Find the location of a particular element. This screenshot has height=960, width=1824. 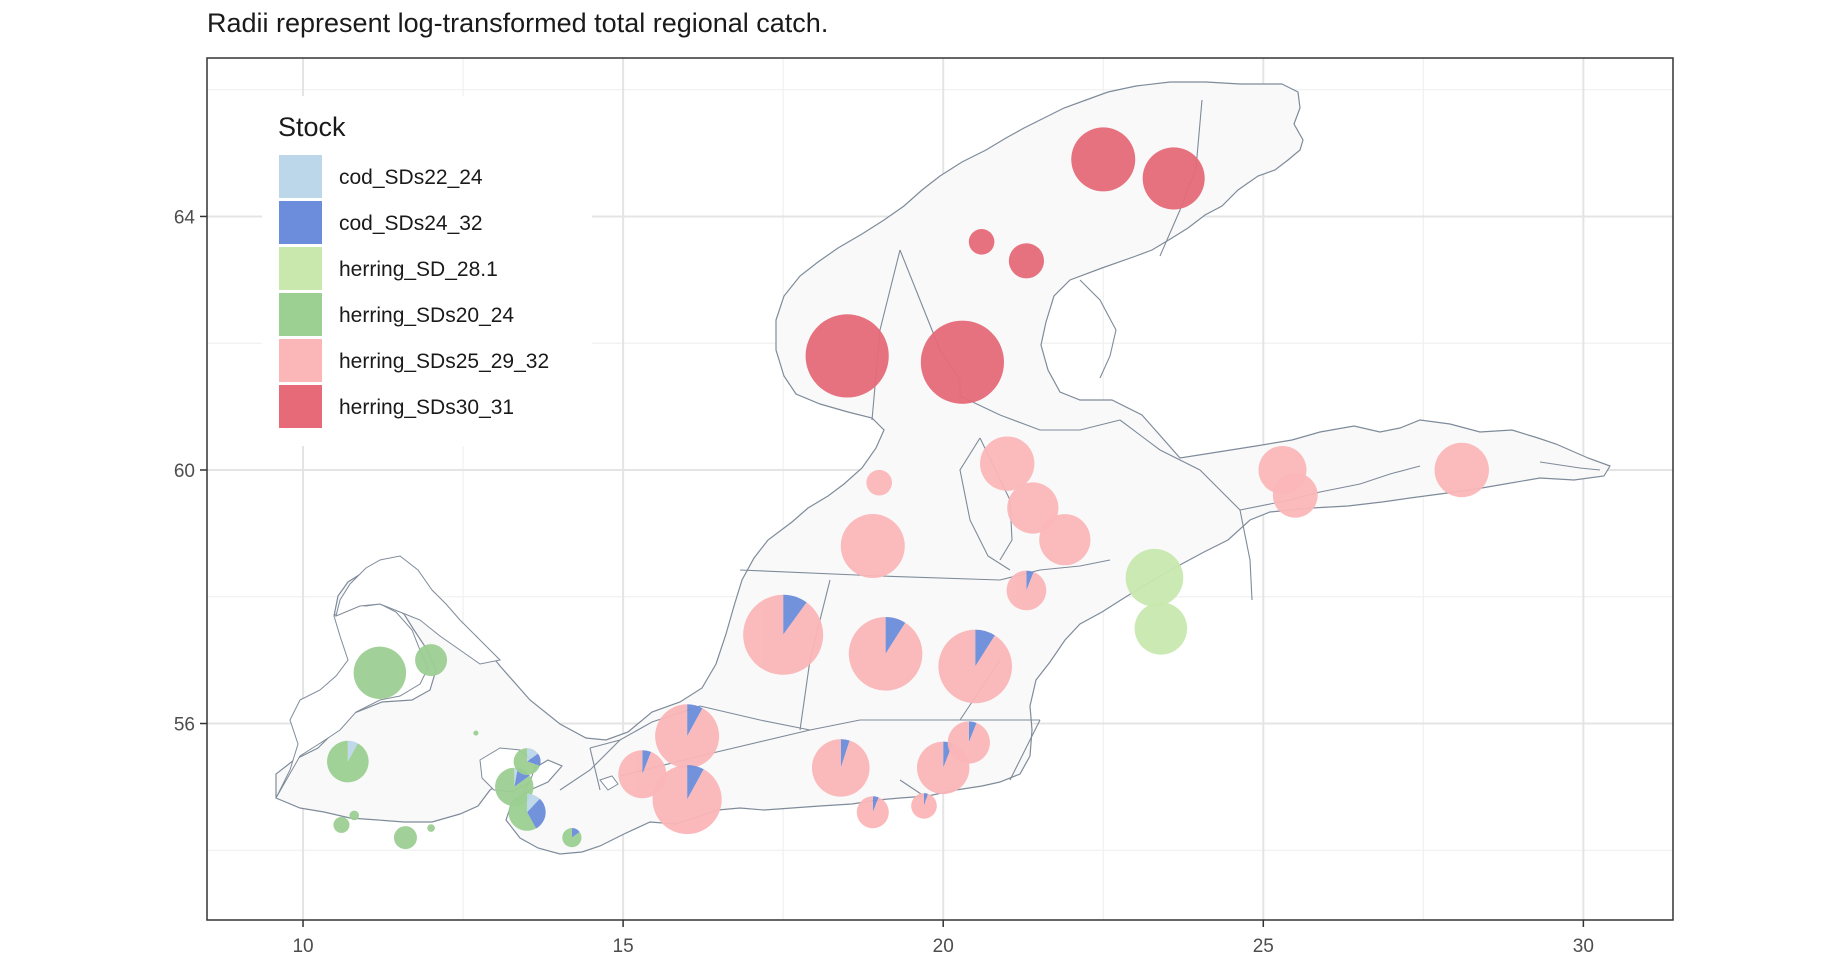

legend-item: herring_SDs25_29_32 is located at coordinates (414, 360).